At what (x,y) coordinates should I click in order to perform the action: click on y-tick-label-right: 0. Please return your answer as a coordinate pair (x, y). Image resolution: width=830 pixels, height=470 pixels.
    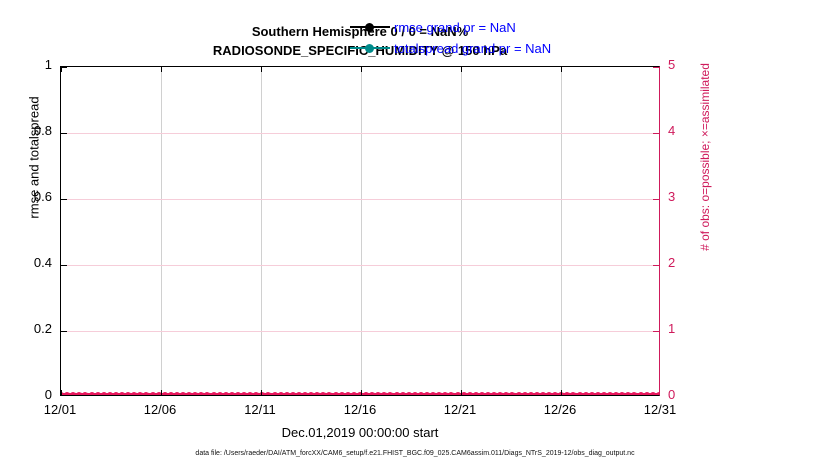
    Looking at the image, I should click on (672, 394).